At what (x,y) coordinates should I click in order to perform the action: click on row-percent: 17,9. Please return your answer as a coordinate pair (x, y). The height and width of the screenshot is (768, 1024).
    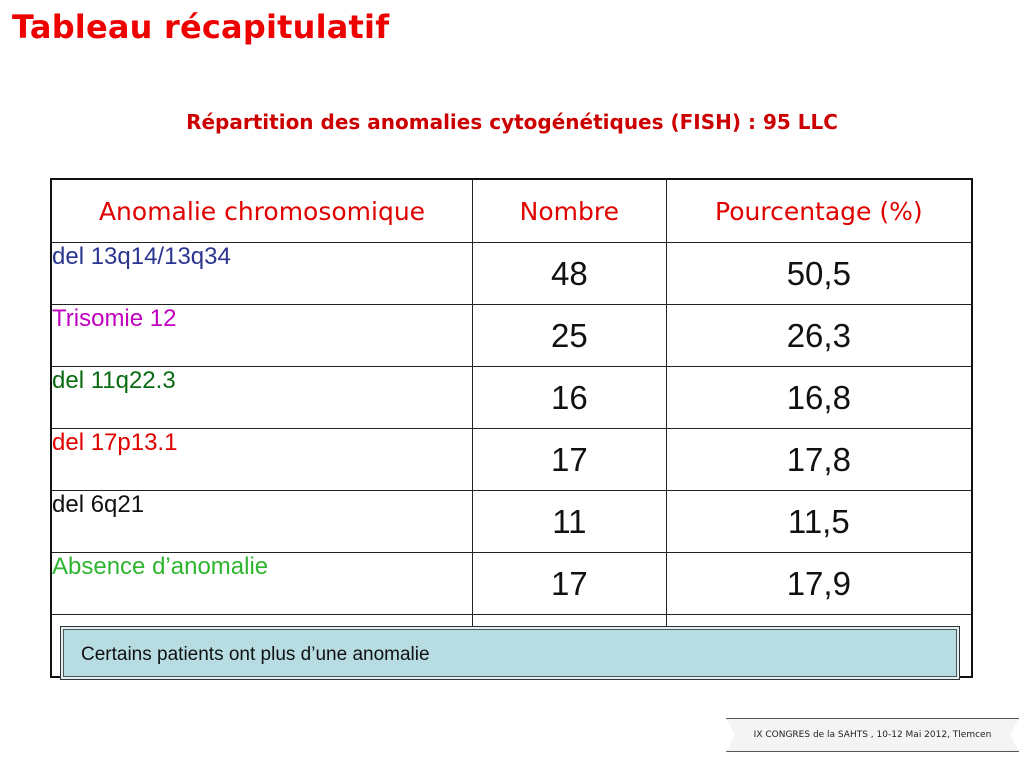
    Looking at the image, I should click on (819, 583).